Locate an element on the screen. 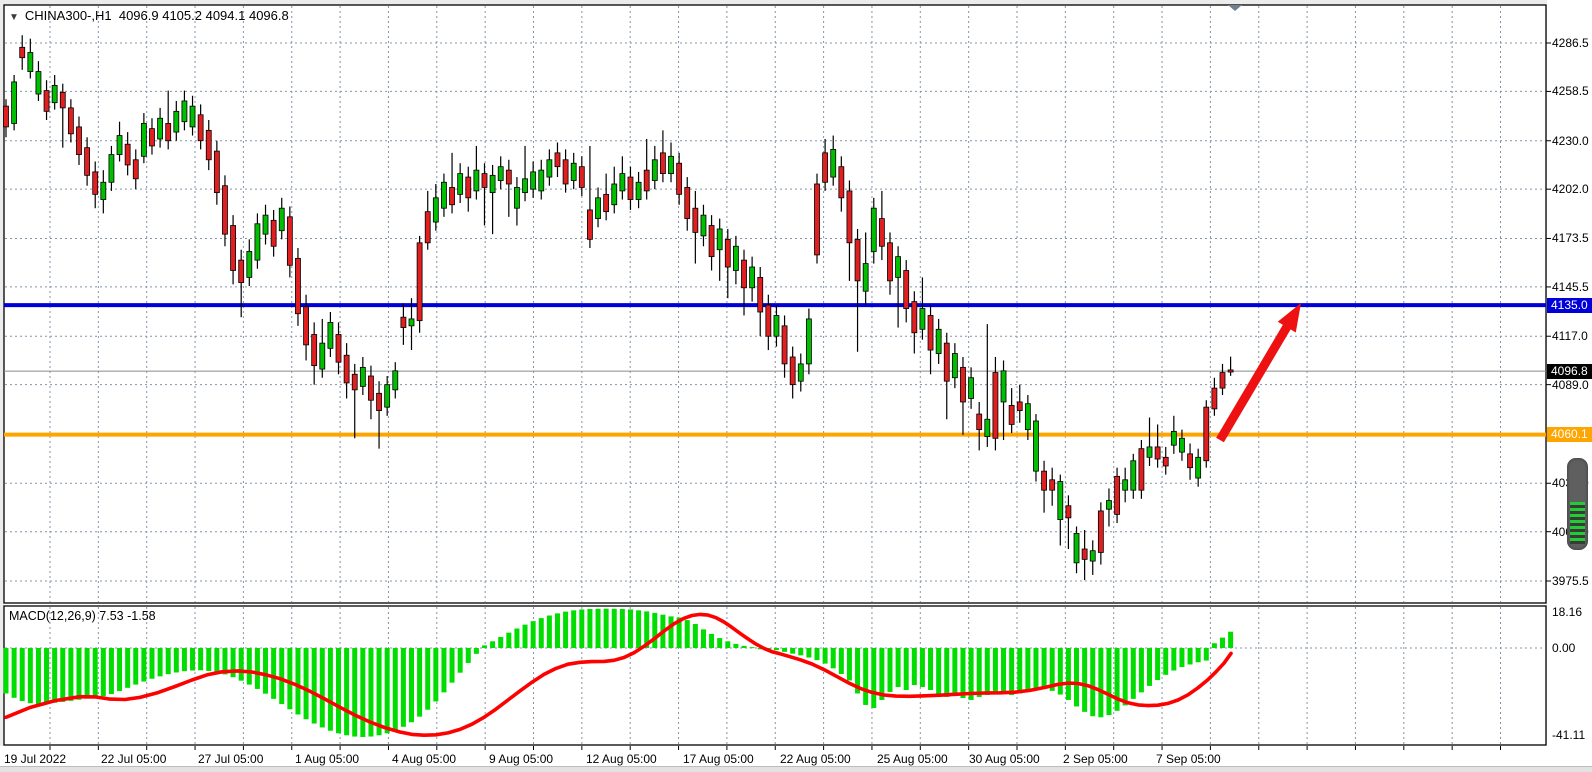 The height and width of the screenshot is (772, 1592). price-axis-label: 4089.0 is located at coordinates (1570, 384).